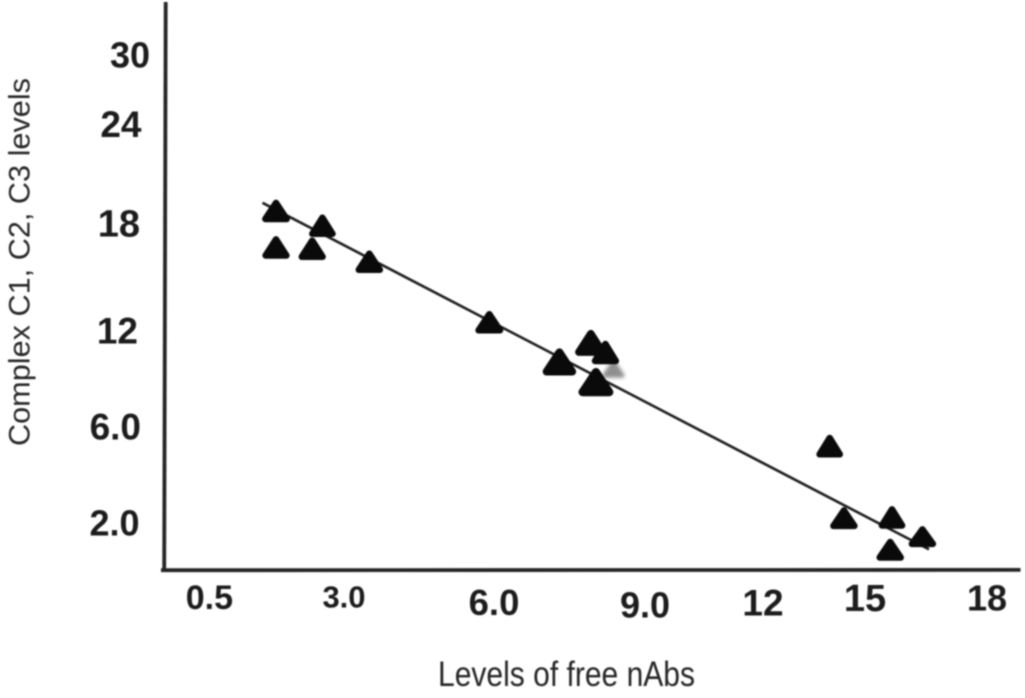 The image size is (1025, 698). What do you see at coordinates (130, 55) in the screenshot?
I see `svg-text: 30` at bounding box center [130, 55].